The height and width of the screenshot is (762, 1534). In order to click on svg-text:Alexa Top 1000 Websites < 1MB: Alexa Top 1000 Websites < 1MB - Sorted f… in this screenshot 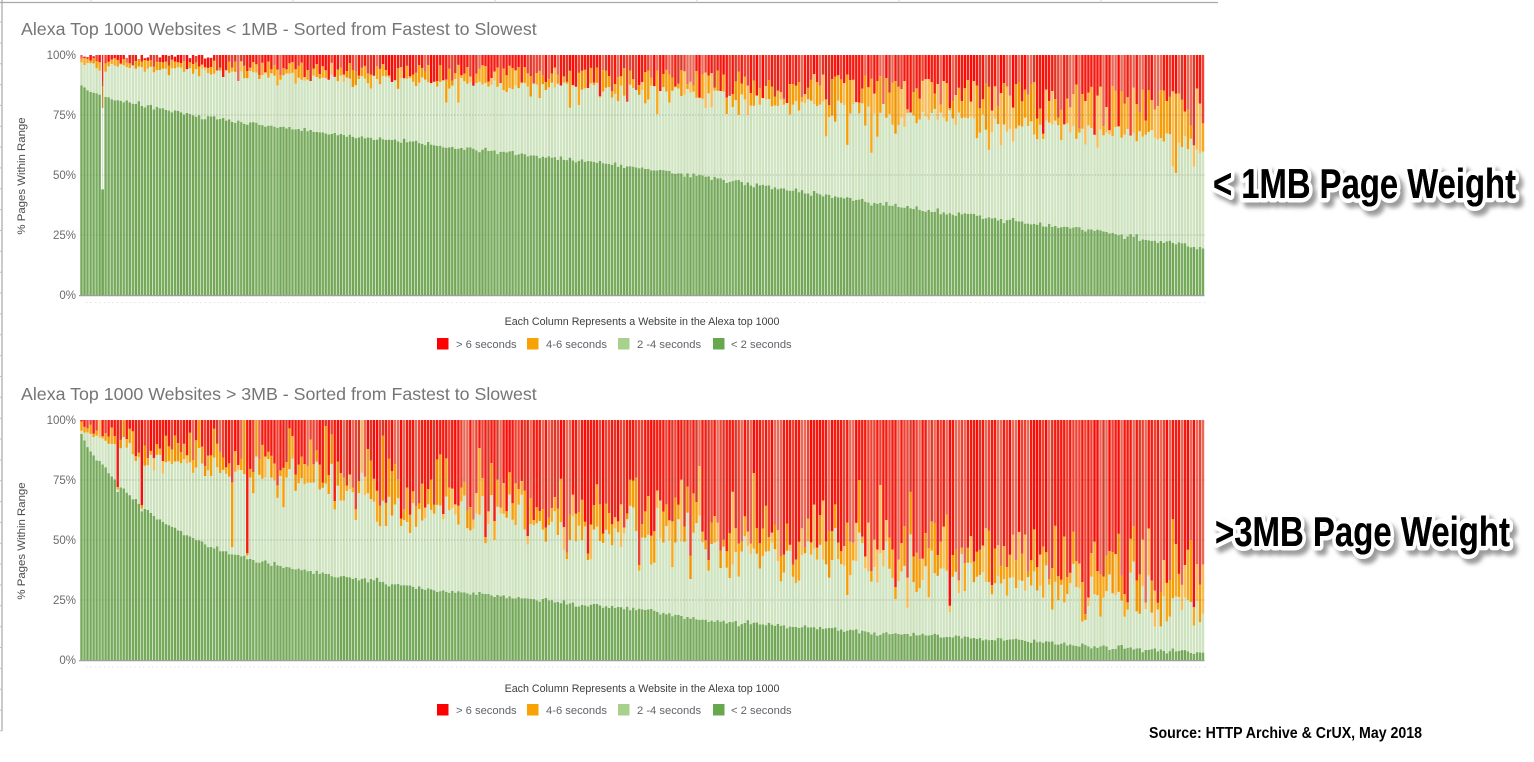, I will do `click(279, 29)`.